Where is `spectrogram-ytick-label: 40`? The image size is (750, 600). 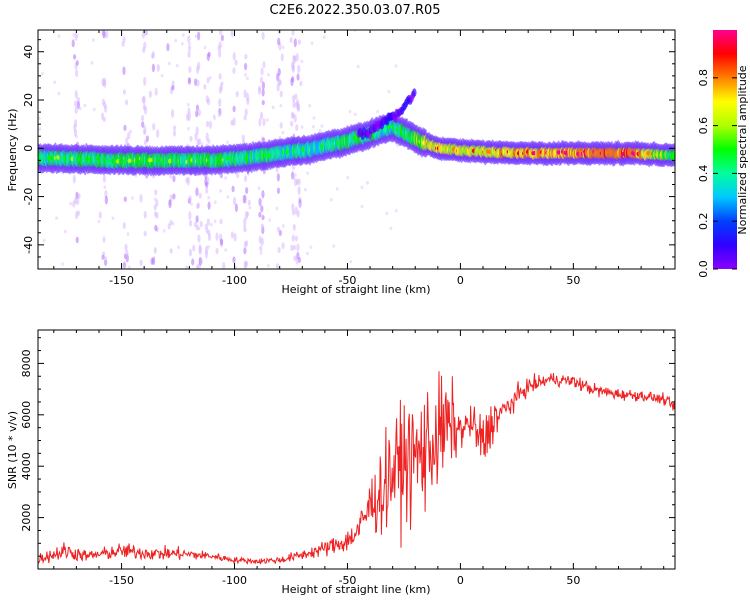 spectrogram-ytick-label: 40 is located at coordinates (28, 52).